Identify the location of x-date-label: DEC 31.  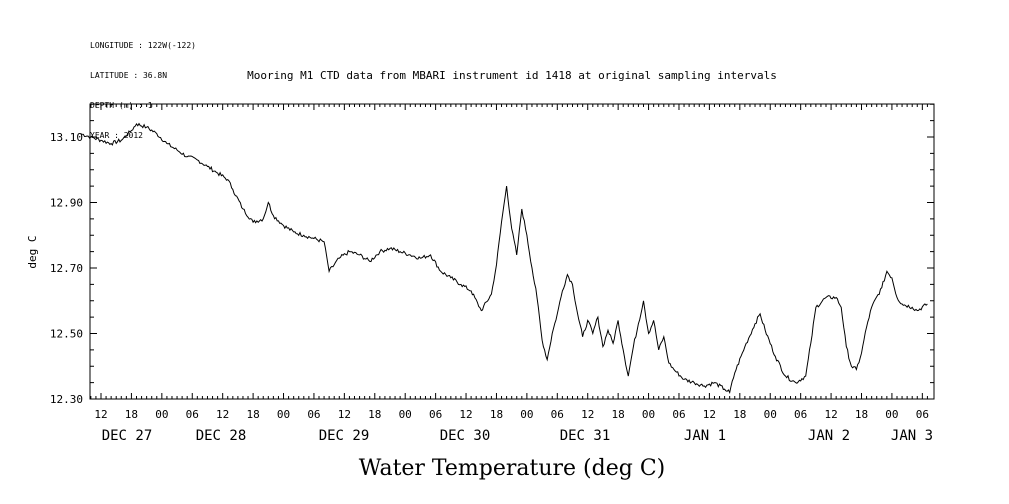
(585, 436).